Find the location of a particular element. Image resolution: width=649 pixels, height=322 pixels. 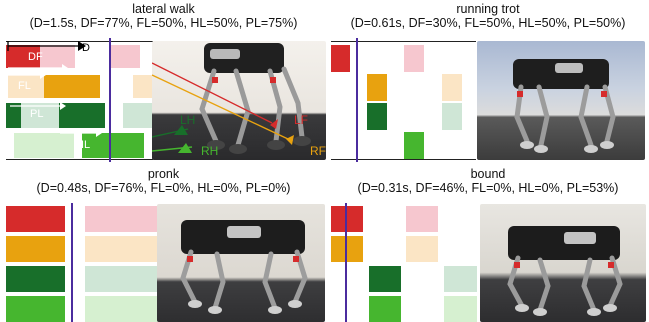

gait-name: running trot is located at coordinates (488, 9).